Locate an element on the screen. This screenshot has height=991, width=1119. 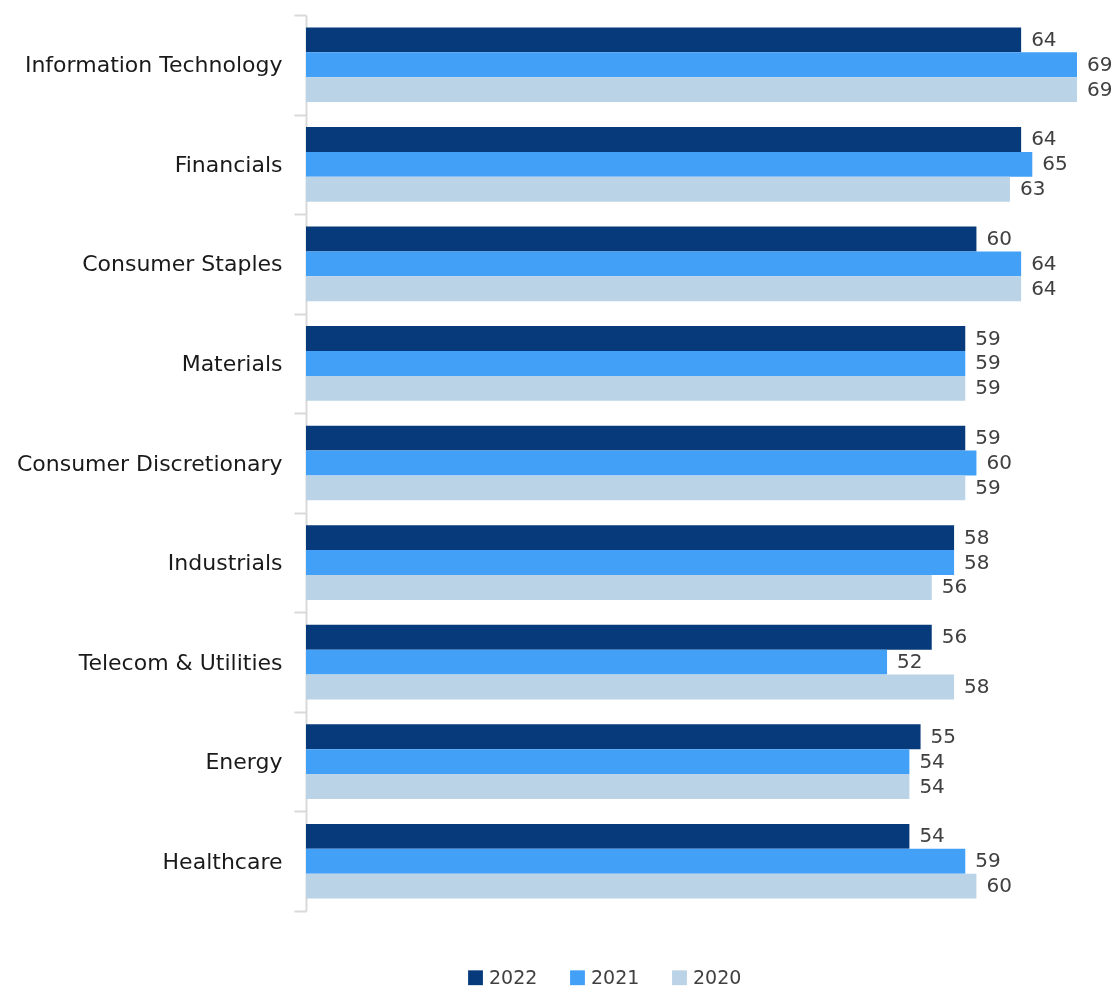
y-tick-label: Information Technology is located at coordinates (153, 65).